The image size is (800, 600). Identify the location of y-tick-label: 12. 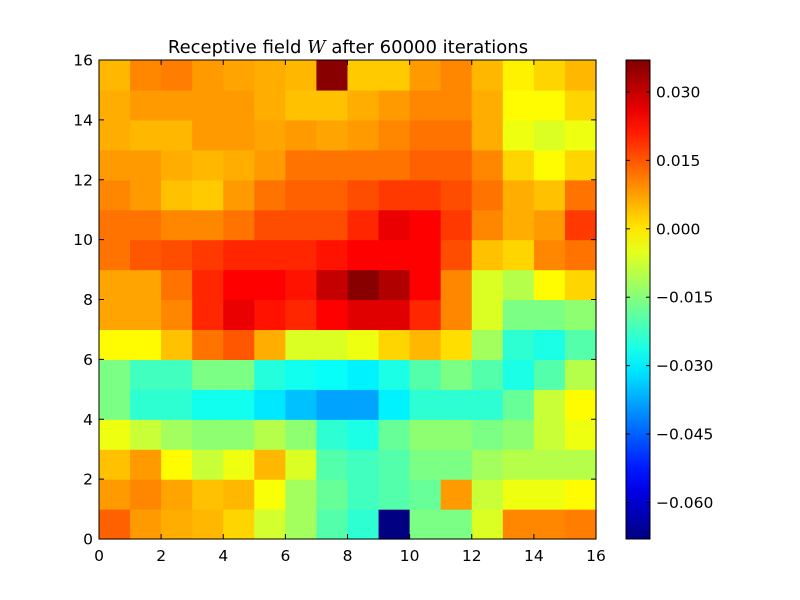
(83, 180).